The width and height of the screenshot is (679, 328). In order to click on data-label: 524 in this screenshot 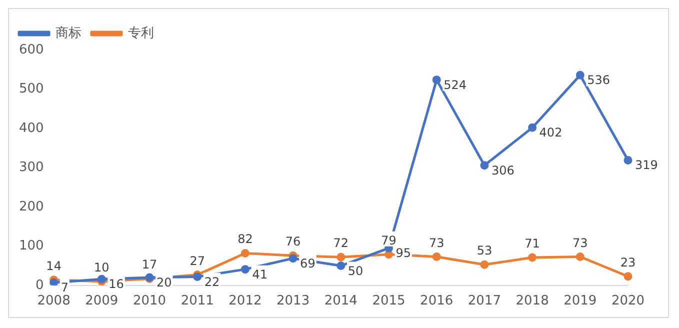, I will do `click(455, 85)`.